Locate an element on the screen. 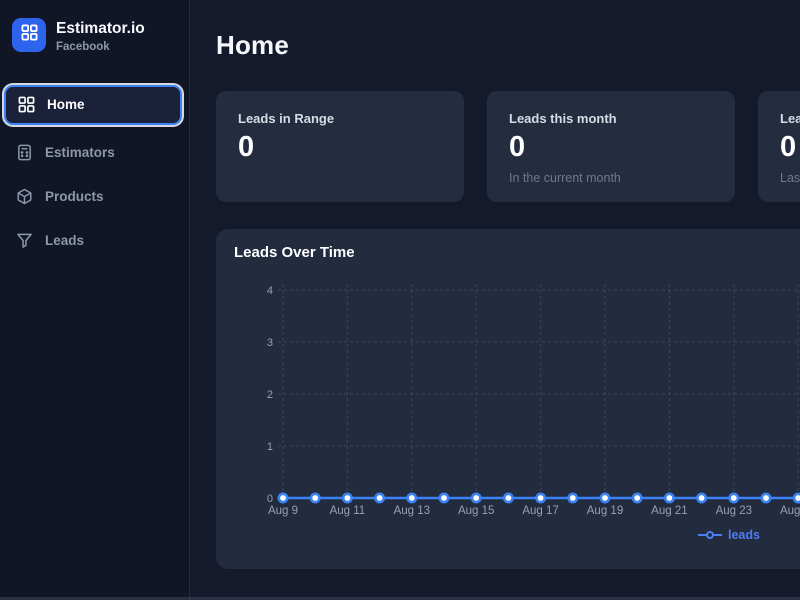  chart-legend-leads: leads is located at coordinates (729, 535).